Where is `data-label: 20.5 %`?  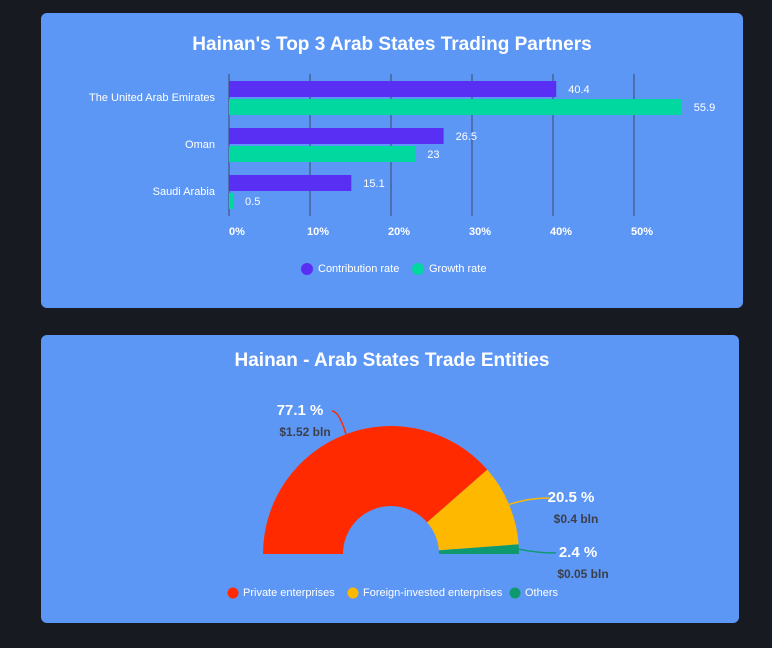 data-label: 20.5 % is located at coordinates (571, 497).